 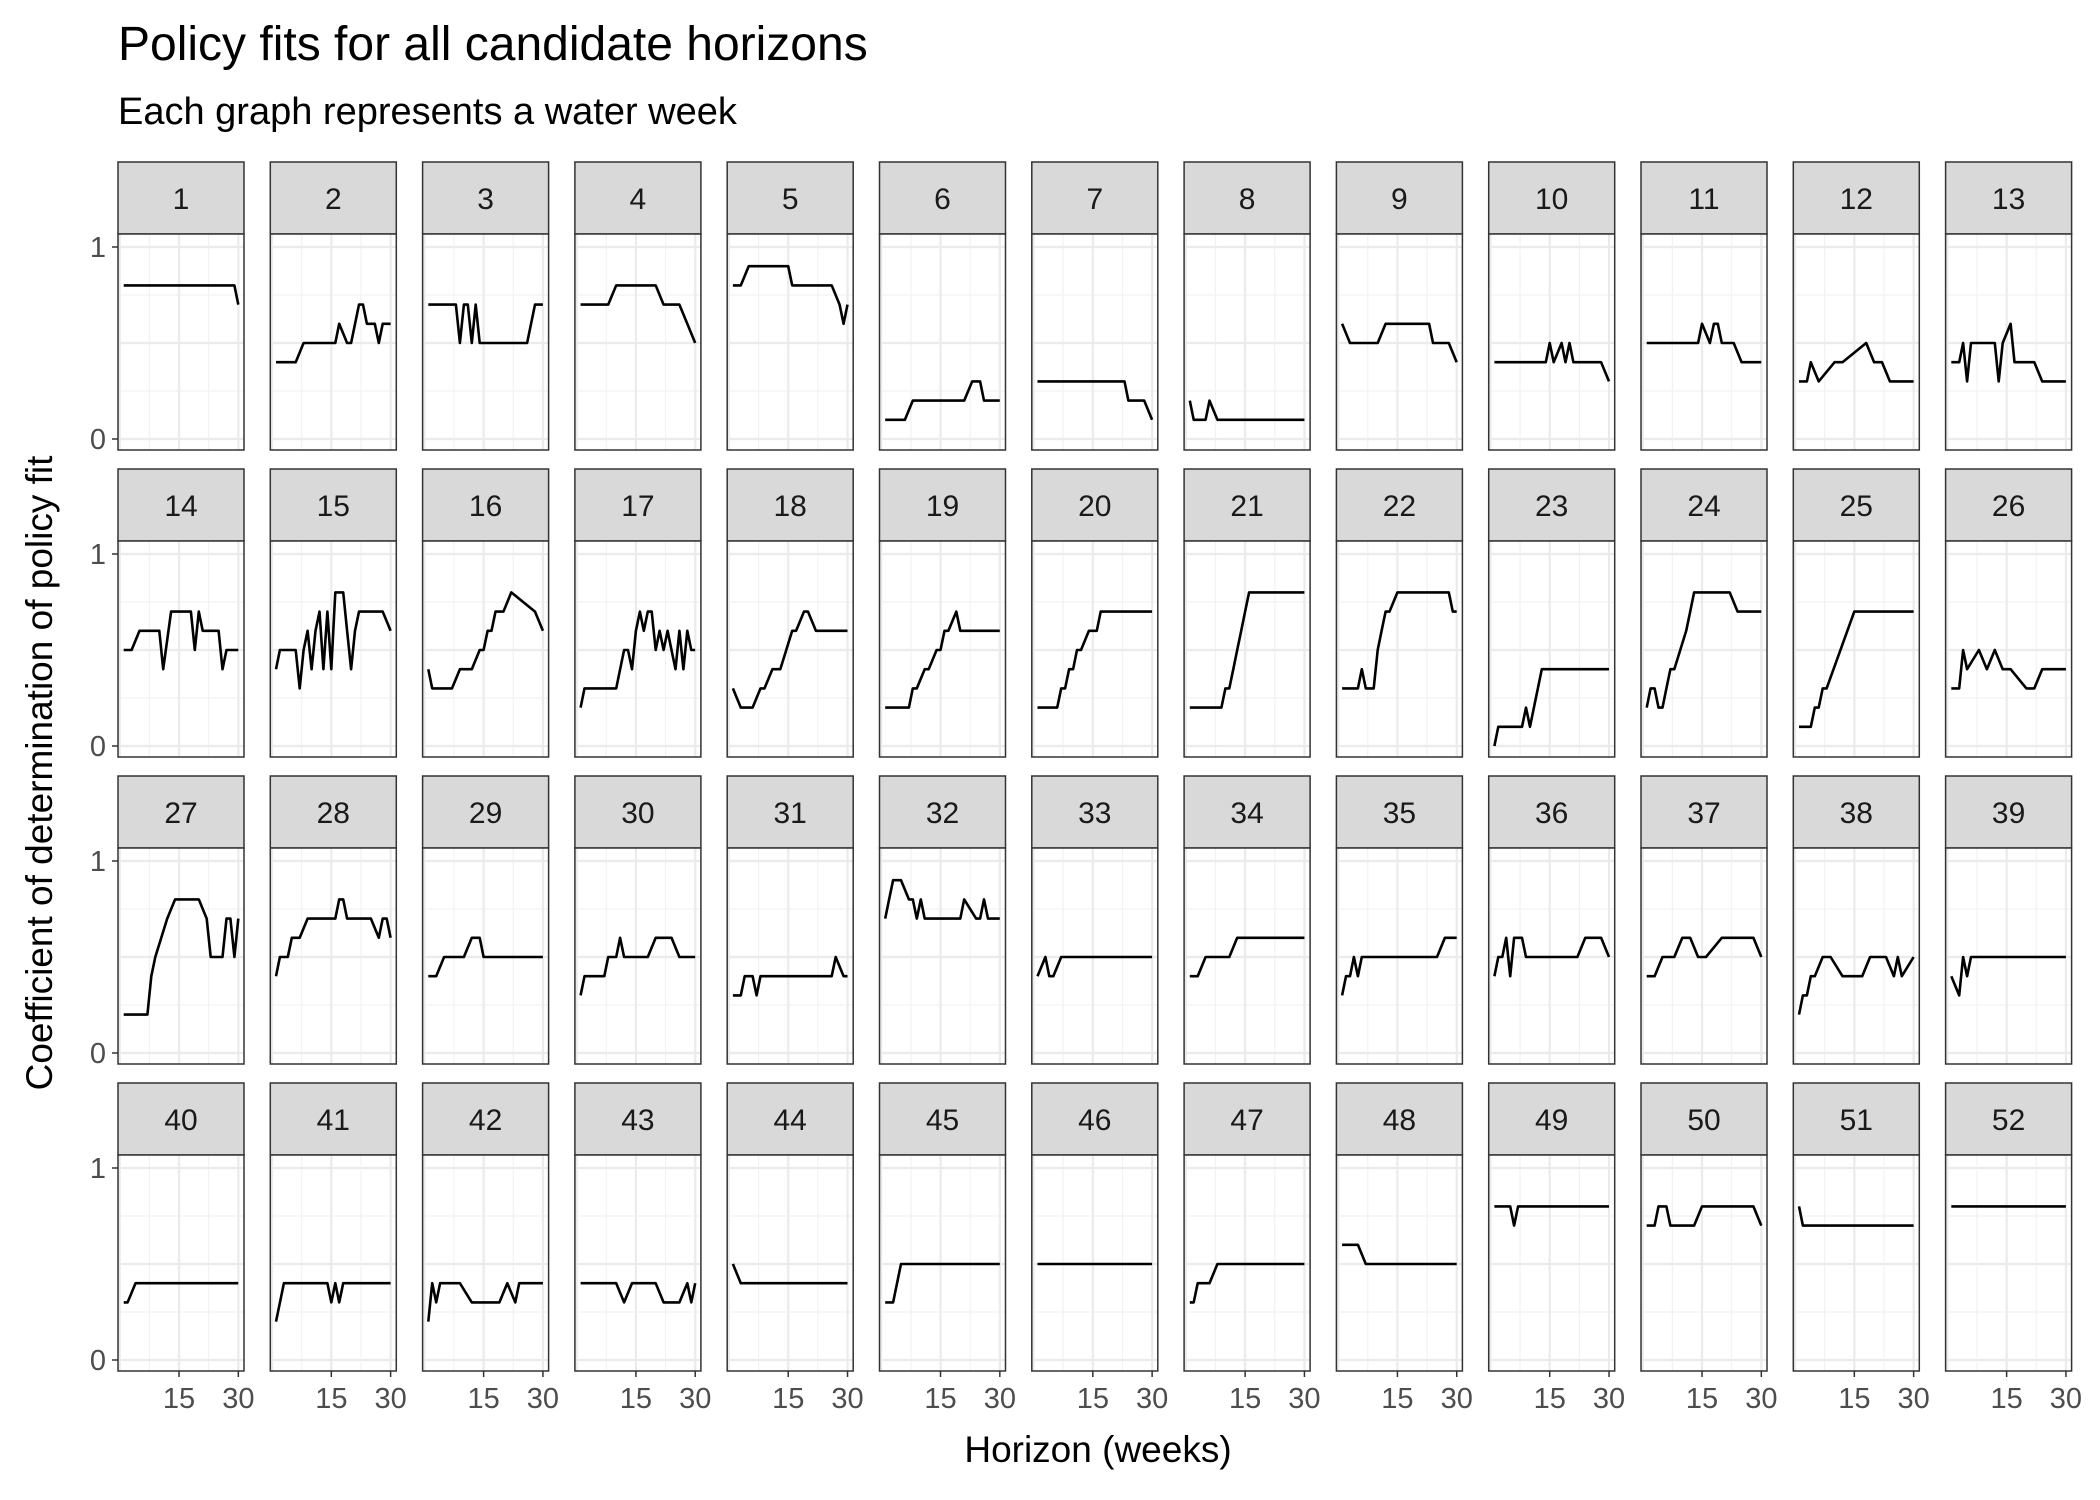 I want to click on facet-strip-label: 32, so click(x=942, y=813).